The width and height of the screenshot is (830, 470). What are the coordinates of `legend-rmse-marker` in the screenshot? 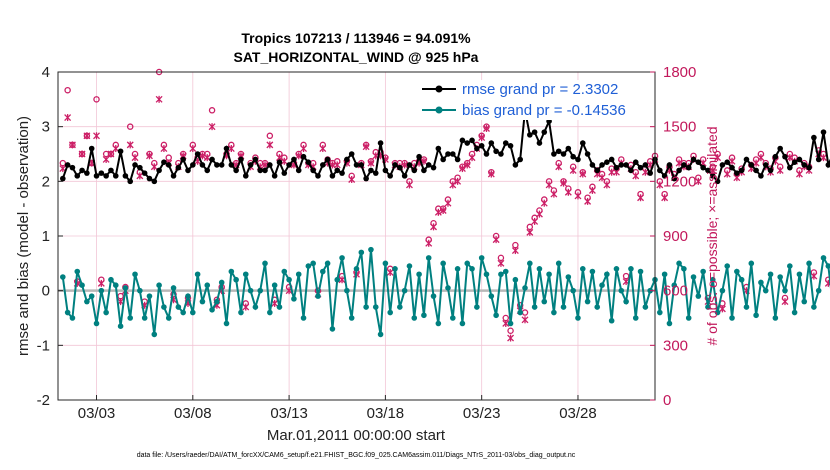 It's located at (439, 89).